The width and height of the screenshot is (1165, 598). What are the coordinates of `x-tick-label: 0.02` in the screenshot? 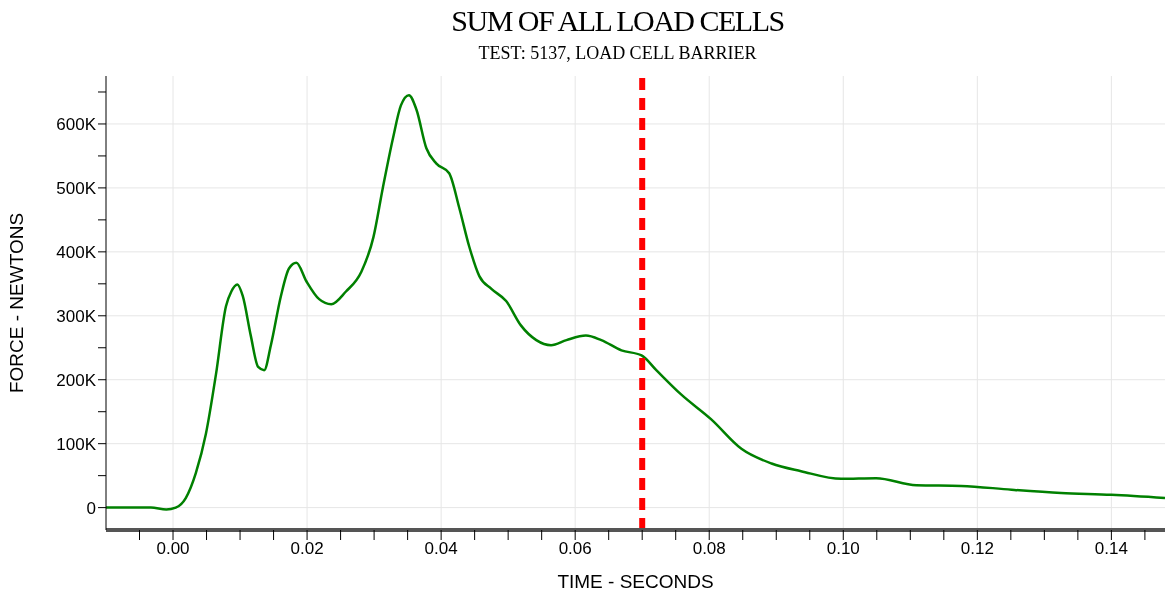 It's located at (307, 549).